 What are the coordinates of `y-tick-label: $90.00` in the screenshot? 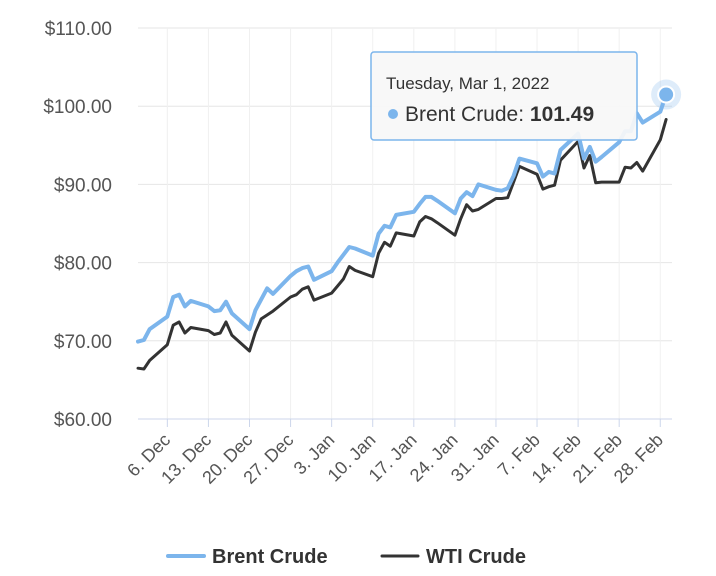 It's located at (83, 185).